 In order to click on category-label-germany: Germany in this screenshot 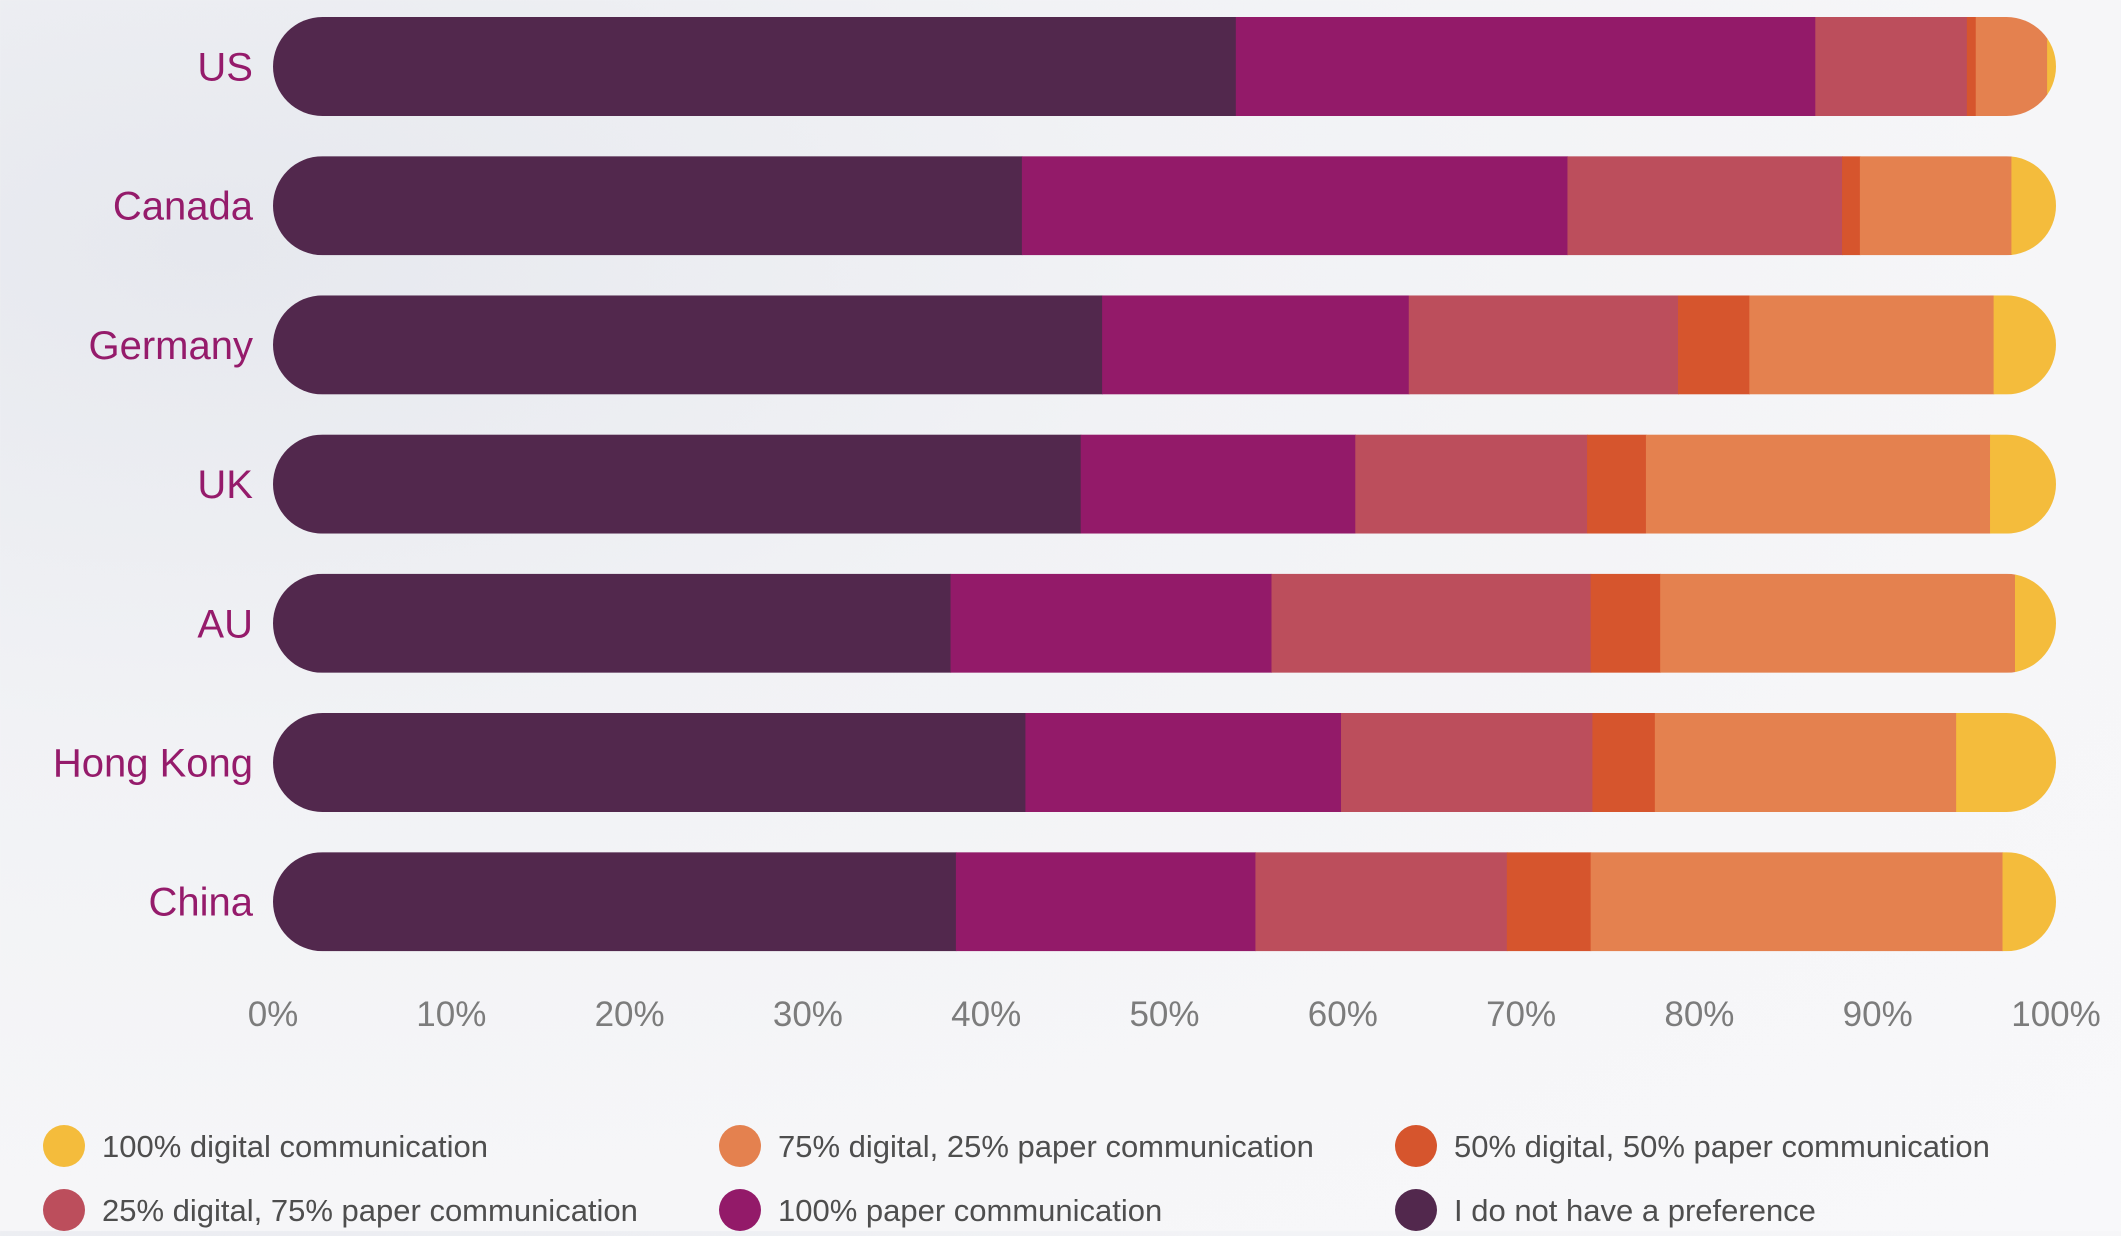, I will do `click(171, 346)`.